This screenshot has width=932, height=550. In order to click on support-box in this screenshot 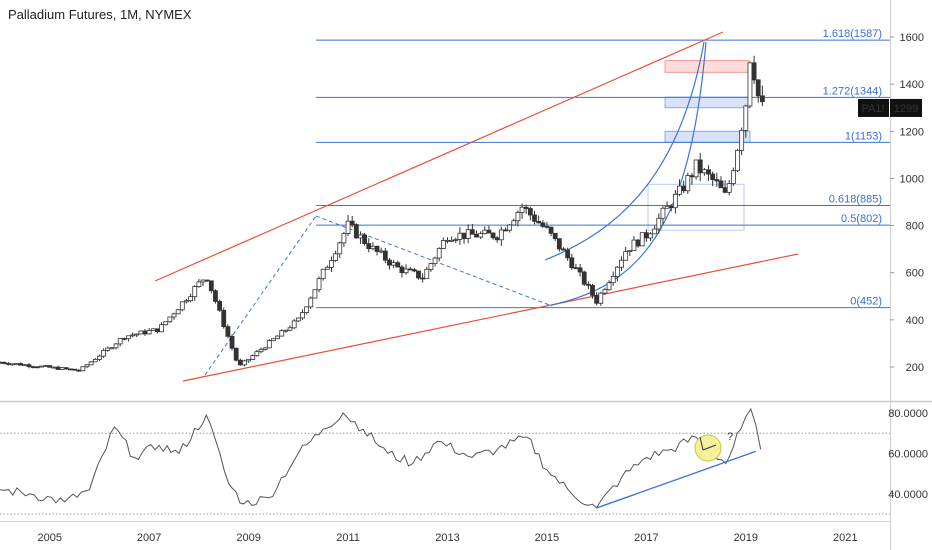, I will do `click(696, 207)`.